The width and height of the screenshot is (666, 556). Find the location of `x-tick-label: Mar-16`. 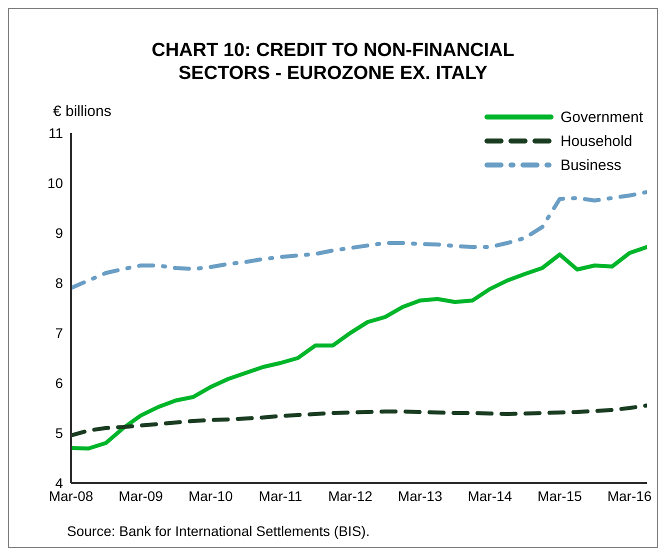

x-tick-label: Mar-16 is located at coordinates (629, 496).